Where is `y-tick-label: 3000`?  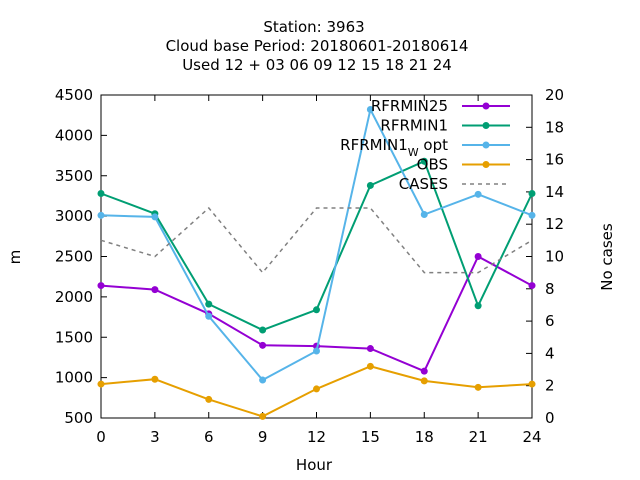 y-tick-label: 3000 is located at coordinates (74, 216).